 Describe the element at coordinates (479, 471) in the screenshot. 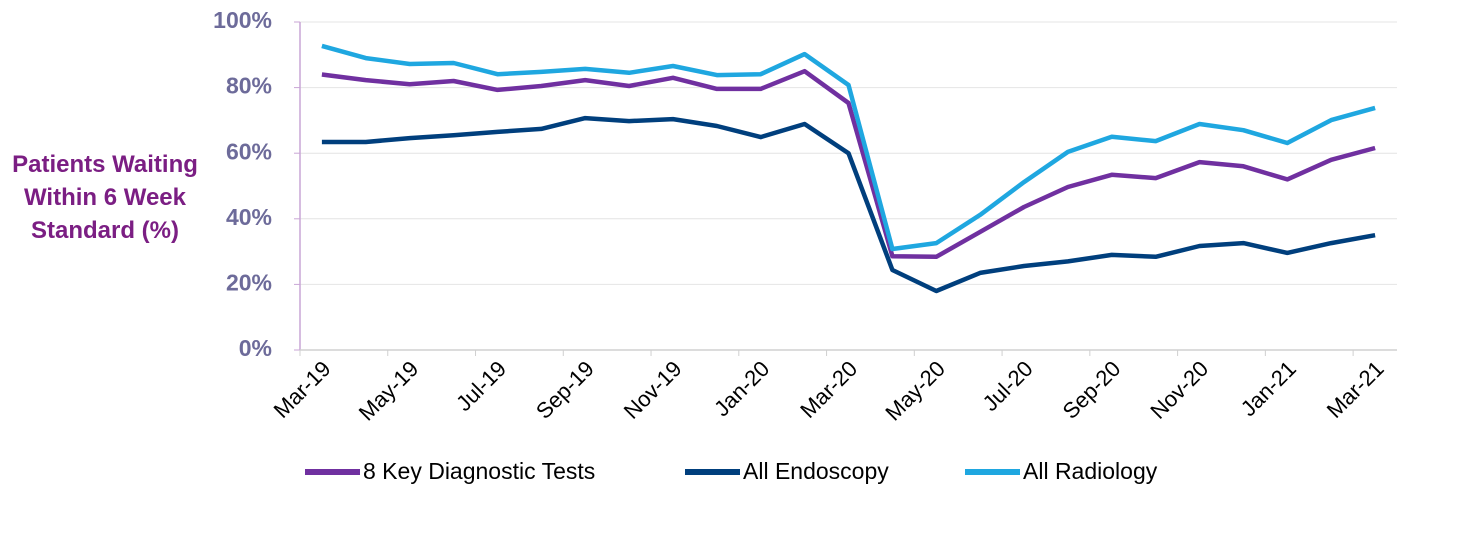

I see `legend-label: 8 Key Diagnostic Tests` at that location.